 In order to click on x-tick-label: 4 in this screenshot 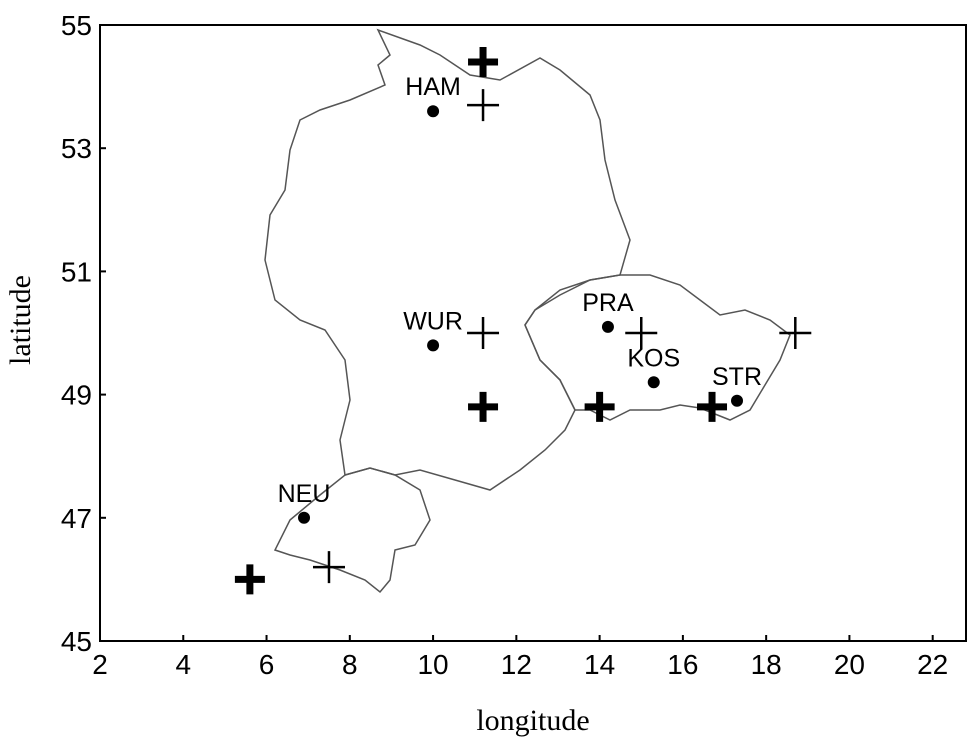, I will do `click(183, 664)`.